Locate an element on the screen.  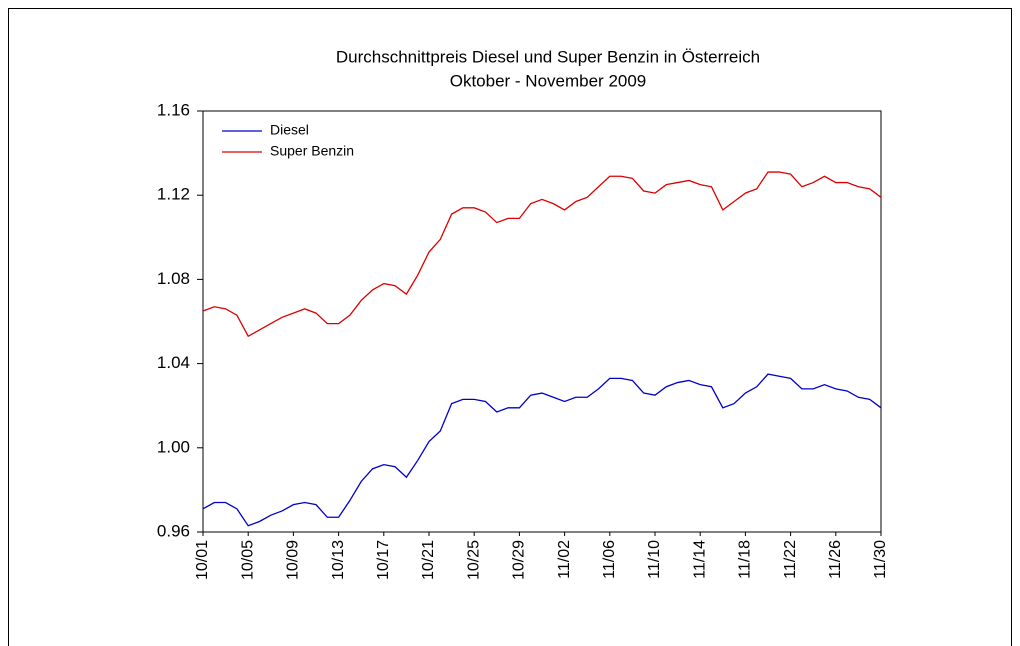
x-tick-label: 10/29 is located at coordinates (519, 560).